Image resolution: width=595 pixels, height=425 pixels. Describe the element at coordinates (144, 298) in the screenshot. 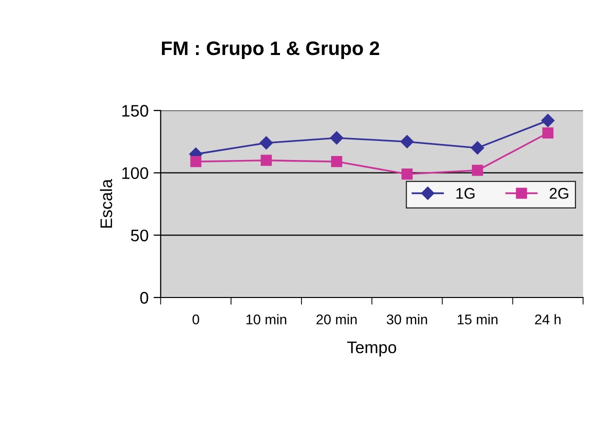

I see `y-tick-label: 0` at that location.